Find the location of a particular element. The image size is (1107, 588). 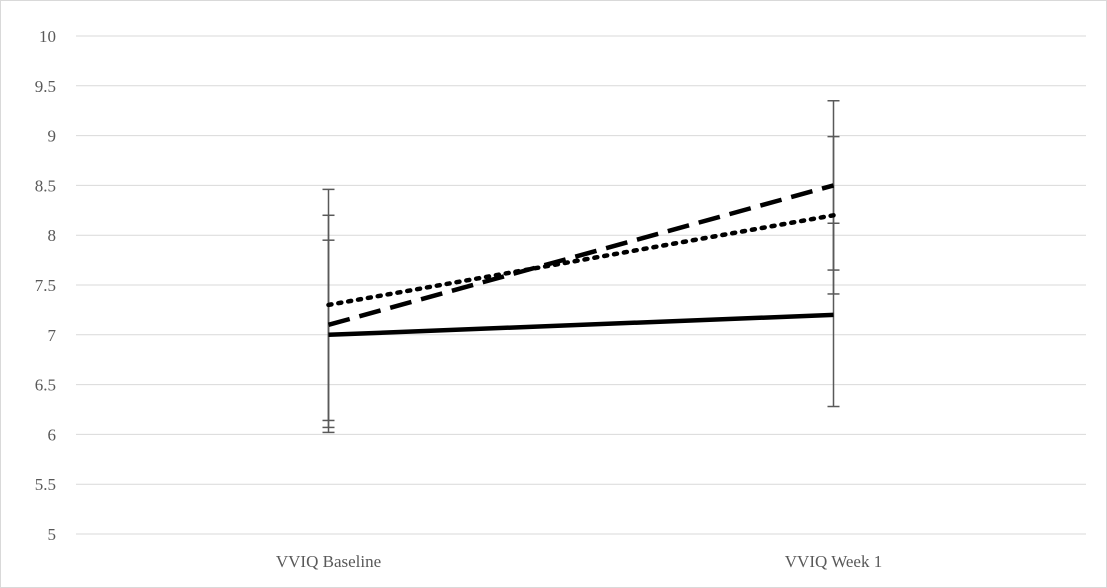

series-line-solid is located at coordinates (581, 325).